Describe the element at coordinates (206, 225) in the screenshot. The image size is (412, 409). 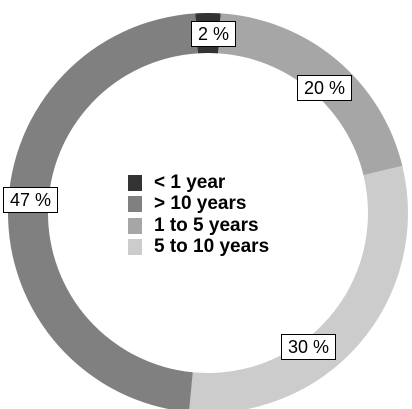
I see `legend-label: 1 to 5 years` at that location.